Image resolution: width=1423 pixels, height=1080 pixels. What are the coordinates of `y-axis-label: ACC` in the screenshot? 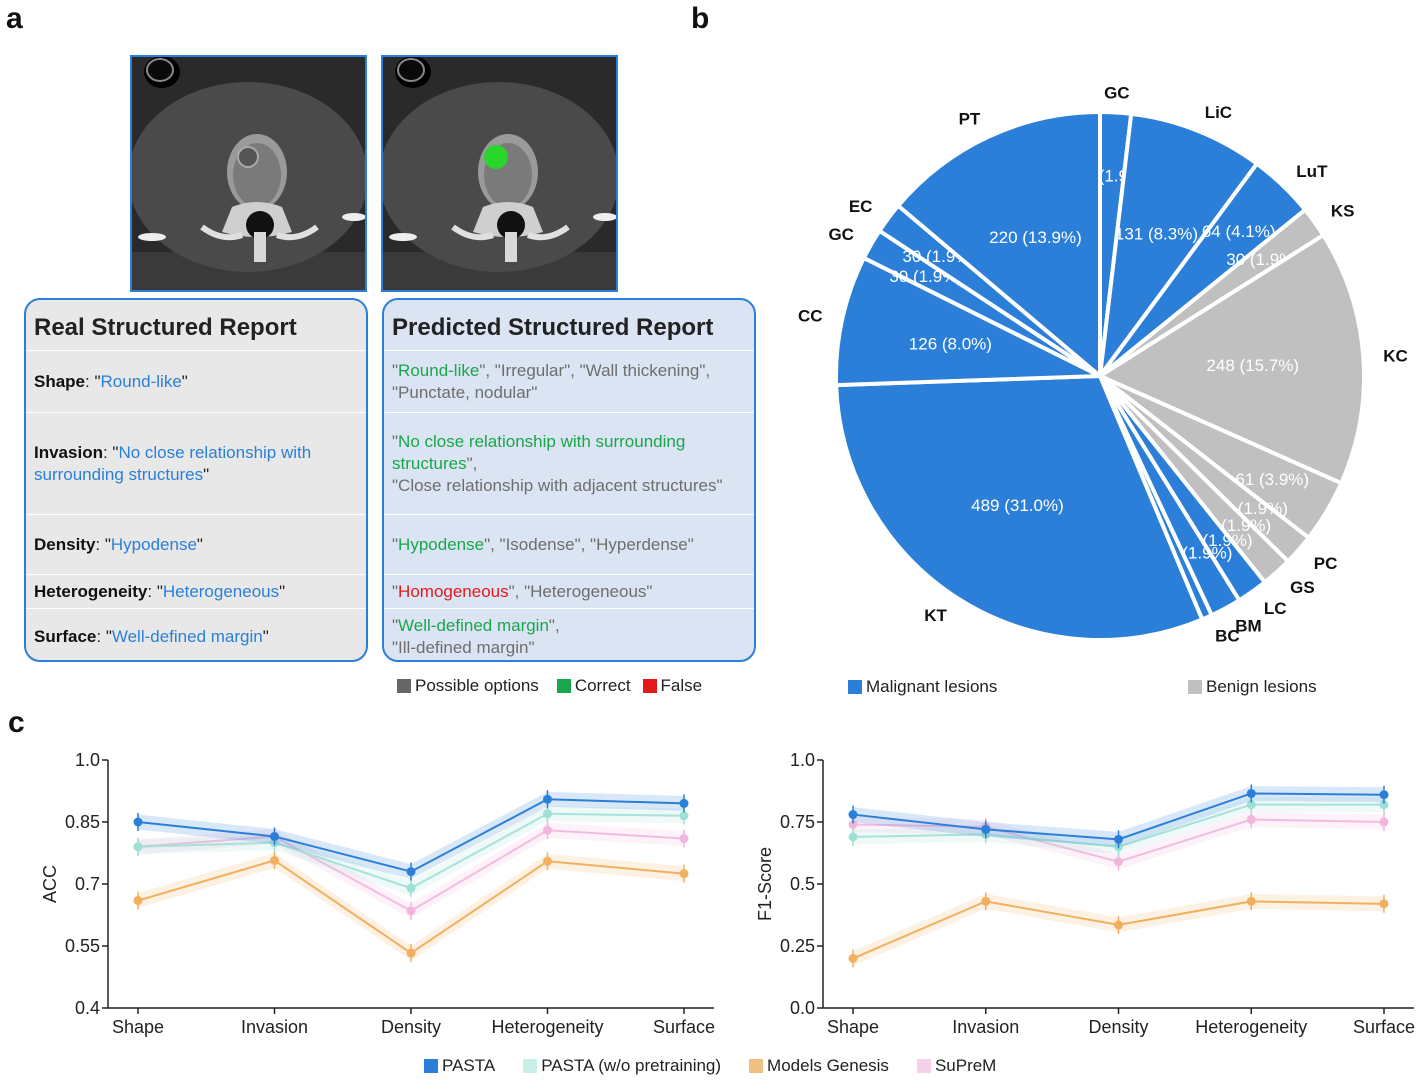 It's located at (50, 884).